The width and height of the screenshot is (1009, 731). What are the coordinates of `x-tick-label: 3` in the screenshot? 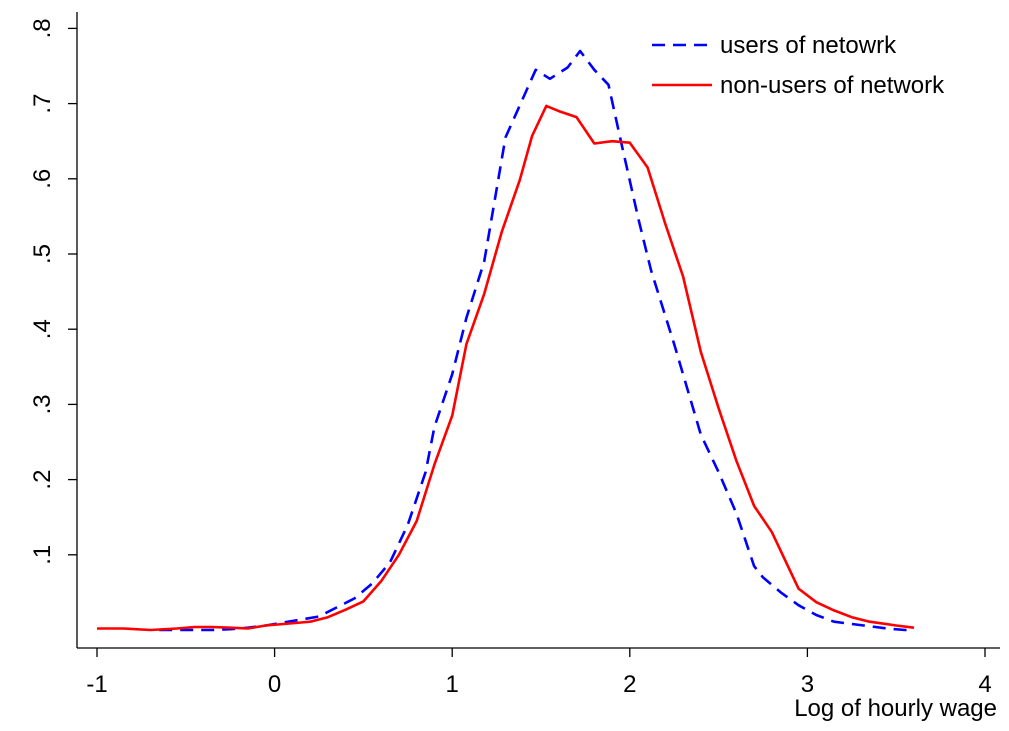 It's located at (807, 684).